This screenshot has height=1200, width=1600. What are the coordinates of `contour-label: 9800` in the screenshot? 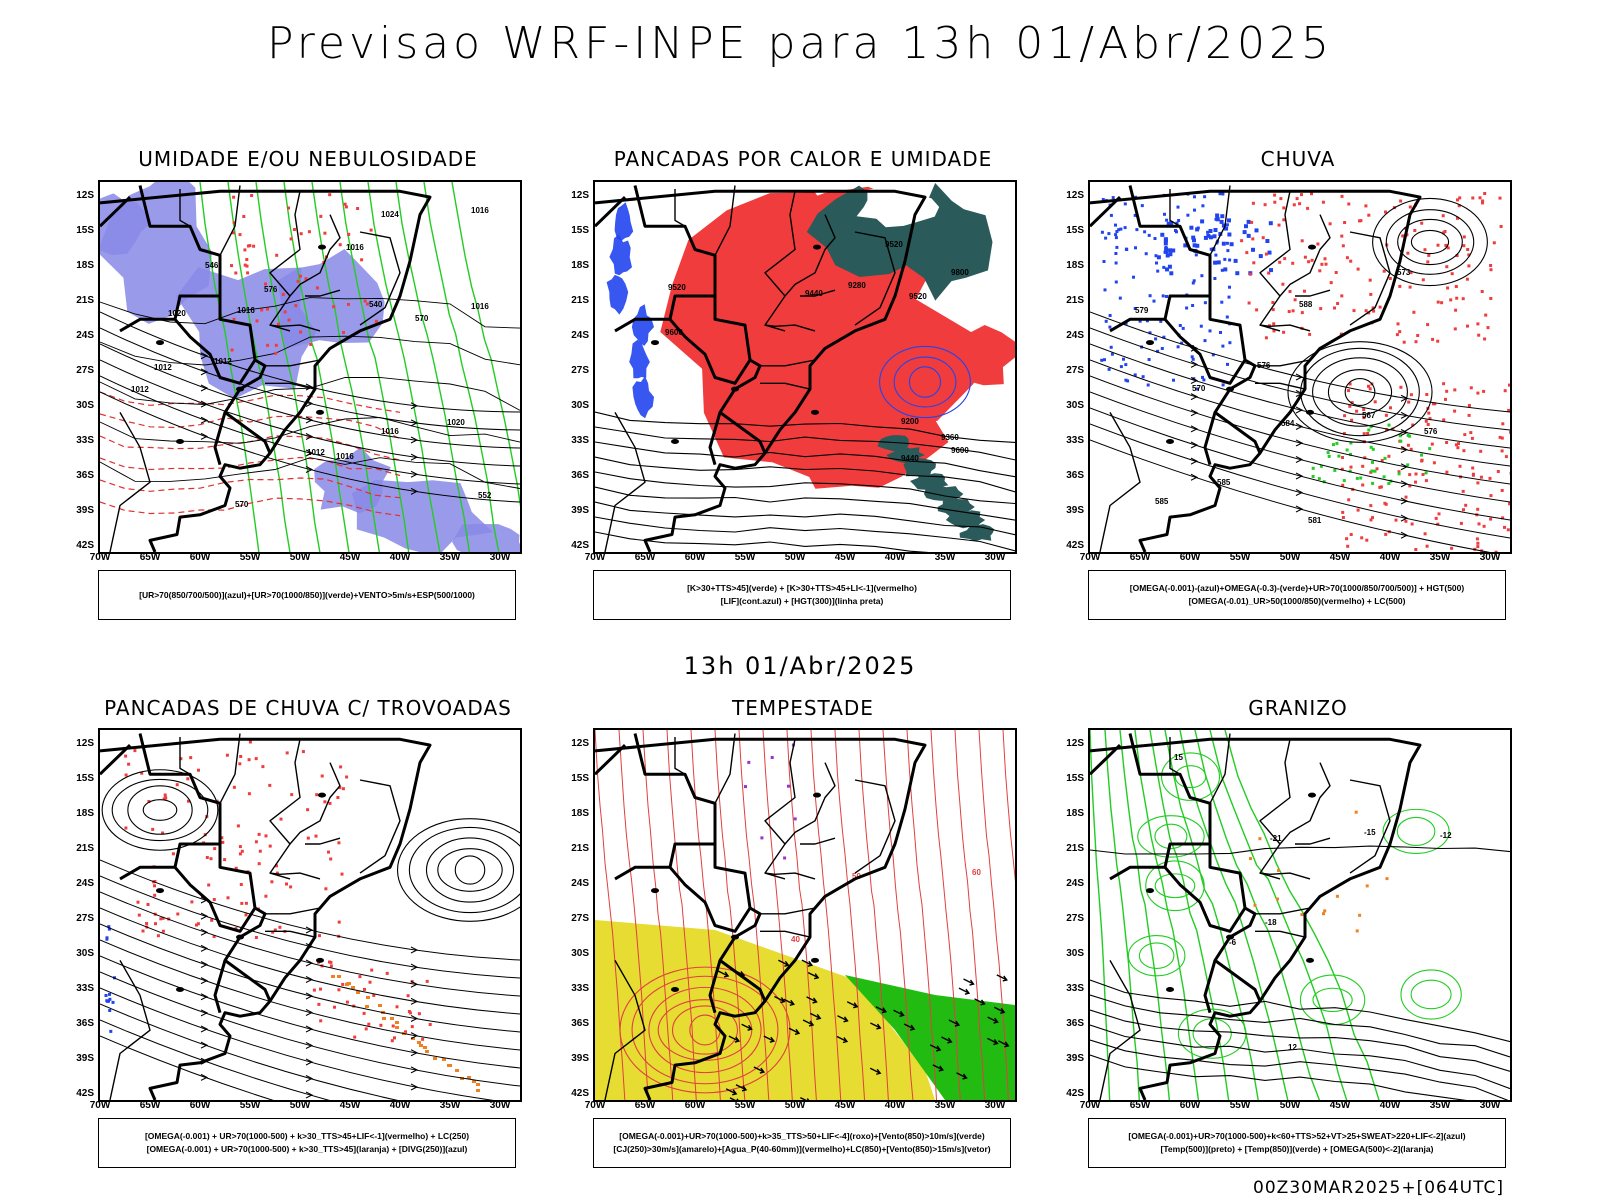 It's located at (960, 272).